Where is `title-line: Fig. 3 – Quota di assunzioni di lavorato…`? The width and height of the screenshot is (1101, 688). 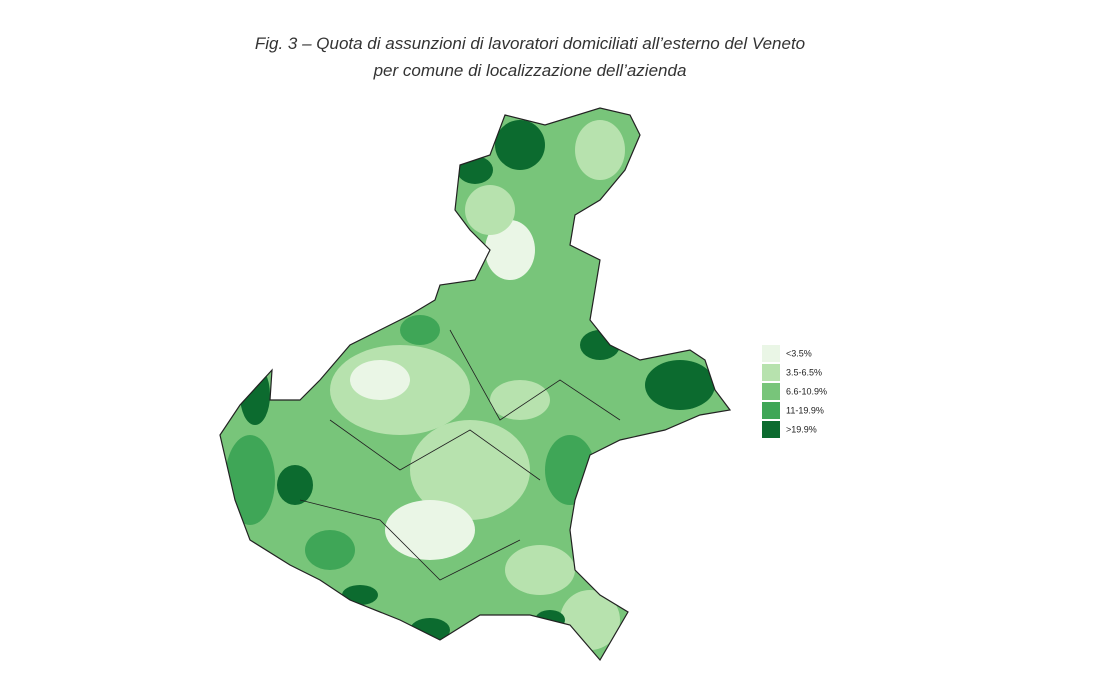 title-line: Fig. 3 – Quota di assunzioni di lavorato… is located at coordinates (530, 43).